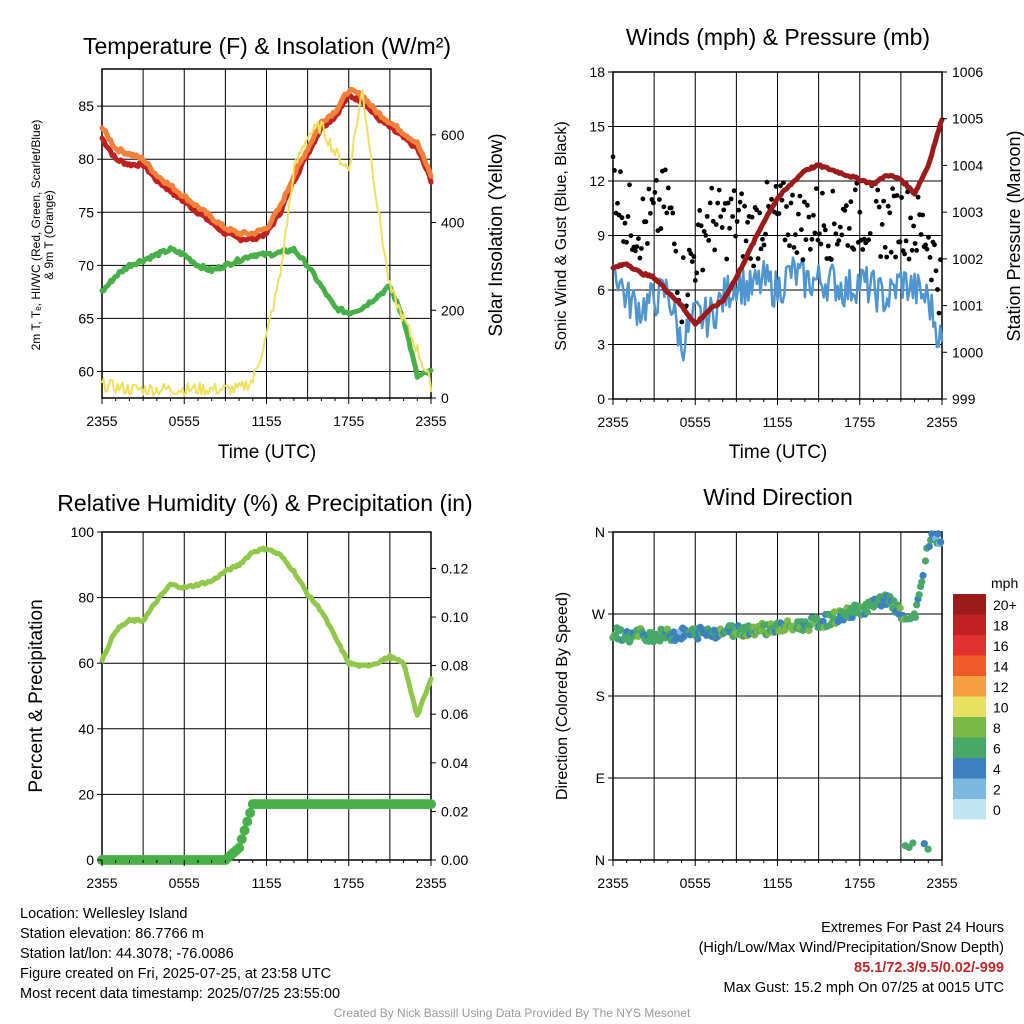 The height and width of the screenshot is (1024, 1024). Describe the element at coordinates (997, 810) in the screenshot. I see `legend-label: 0` at that location.